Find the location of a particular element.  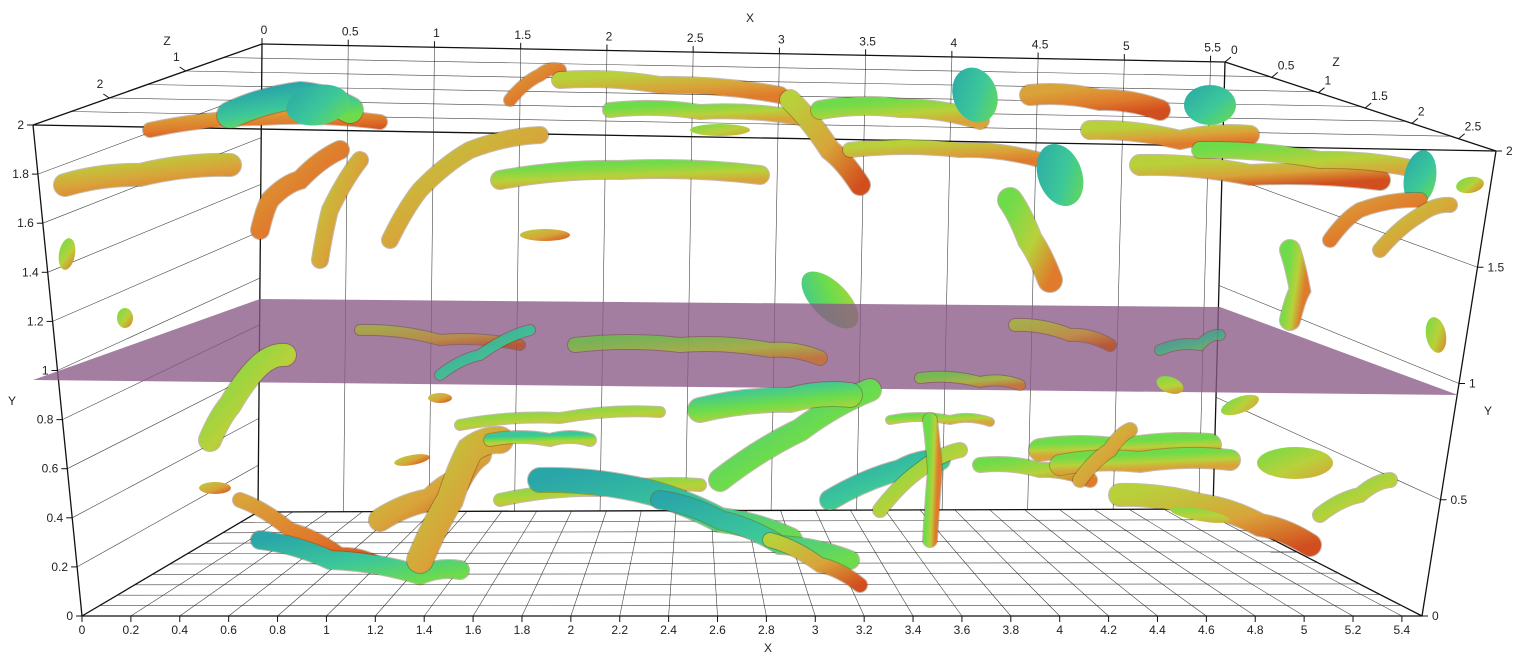

x-top-tick-label: 1 is located at coordinates (436, 33).